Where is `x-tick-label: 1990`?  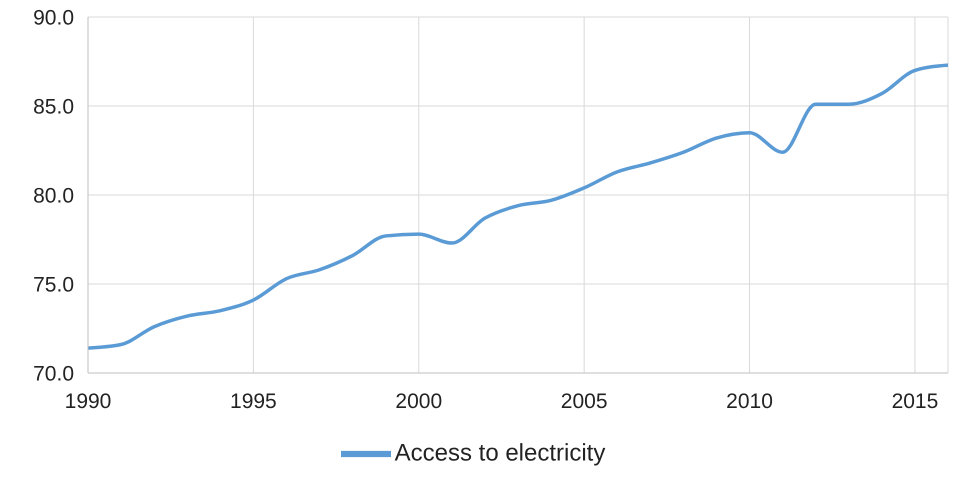
x-tick-label: 1990 is located at coordinates (88, 401).